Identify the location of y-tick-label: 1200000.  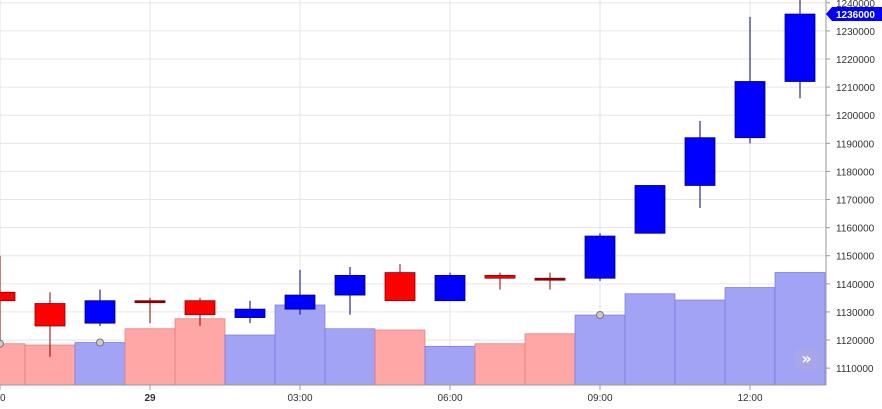
(855, 116).